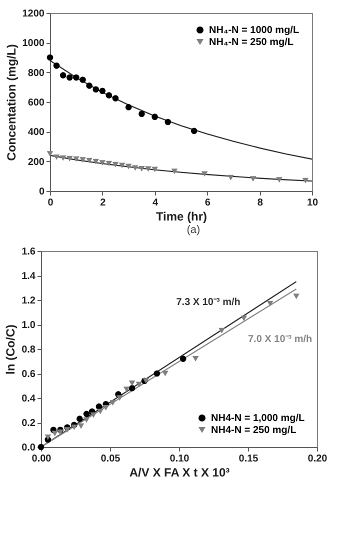 The height and width of the screenshot is (536, 347). Describe the element at coordinates (41, 192) in the screenshot. I see `y-tick-label: 0` at that location.